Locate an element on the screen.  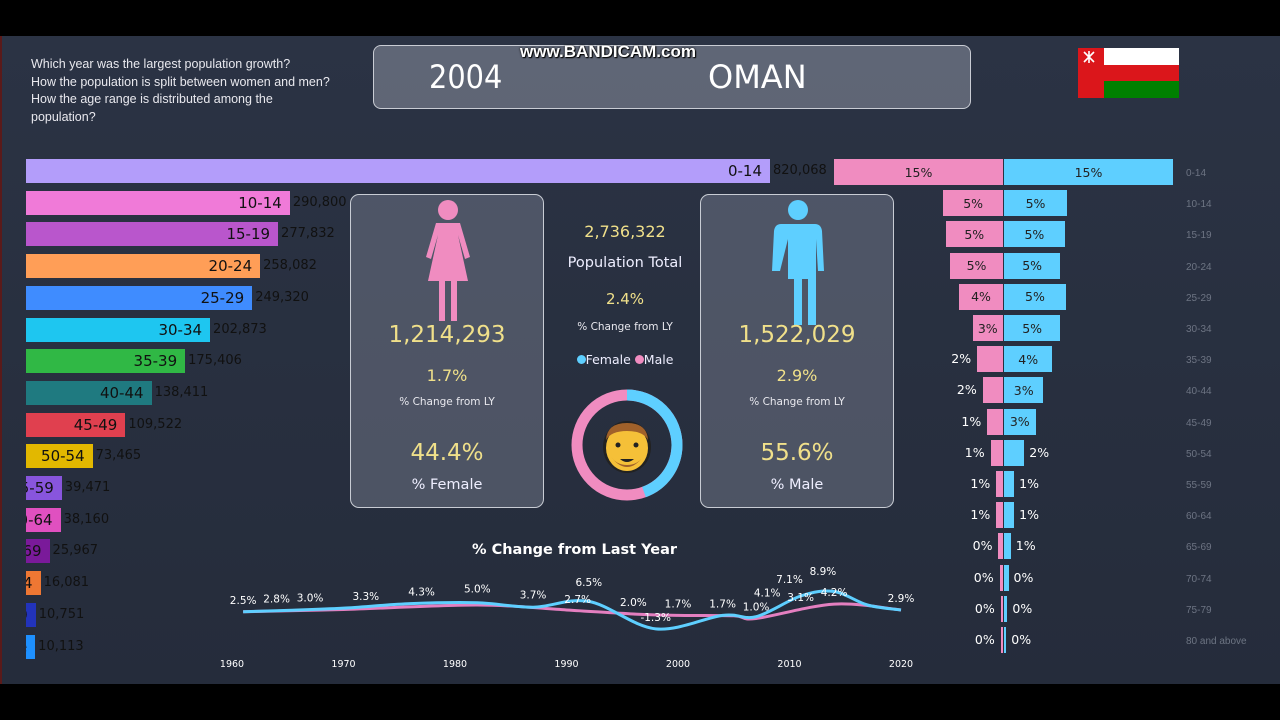
age-bar-label: 15-19 is located at coordinates (248, 234).